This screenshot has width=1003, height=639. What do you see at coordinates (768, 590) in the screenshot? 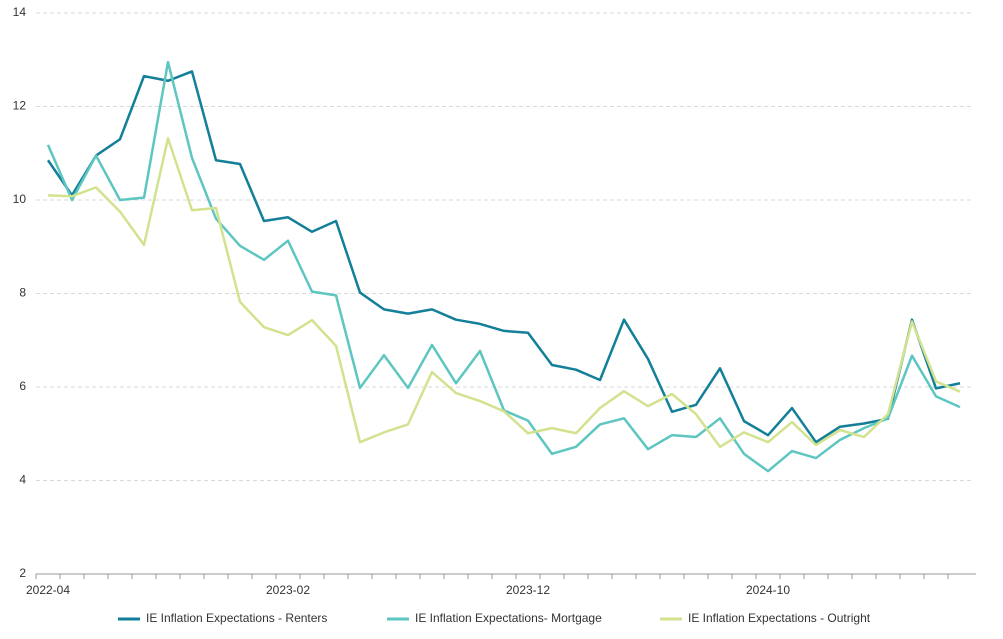
I see `x-tick-label: 2024-10` at bounding box center [768, 590].